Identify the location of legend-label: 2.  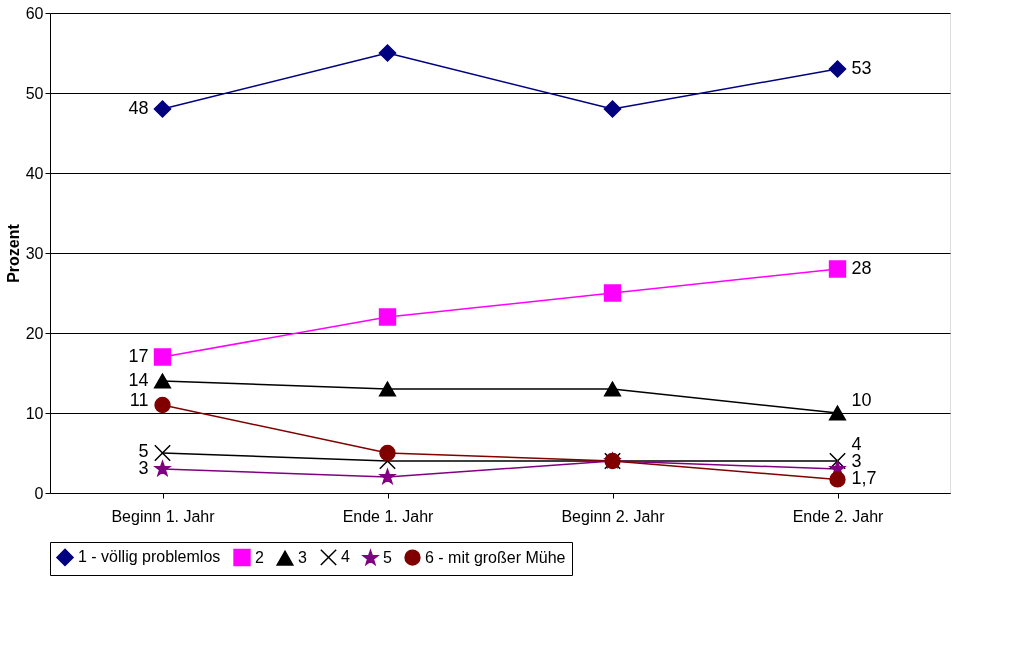
(259, 557).